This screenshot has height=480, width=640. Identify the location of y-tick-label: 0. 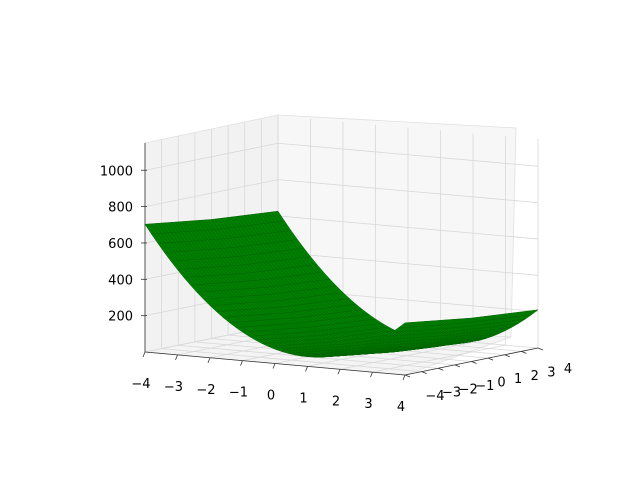
(501, 383).